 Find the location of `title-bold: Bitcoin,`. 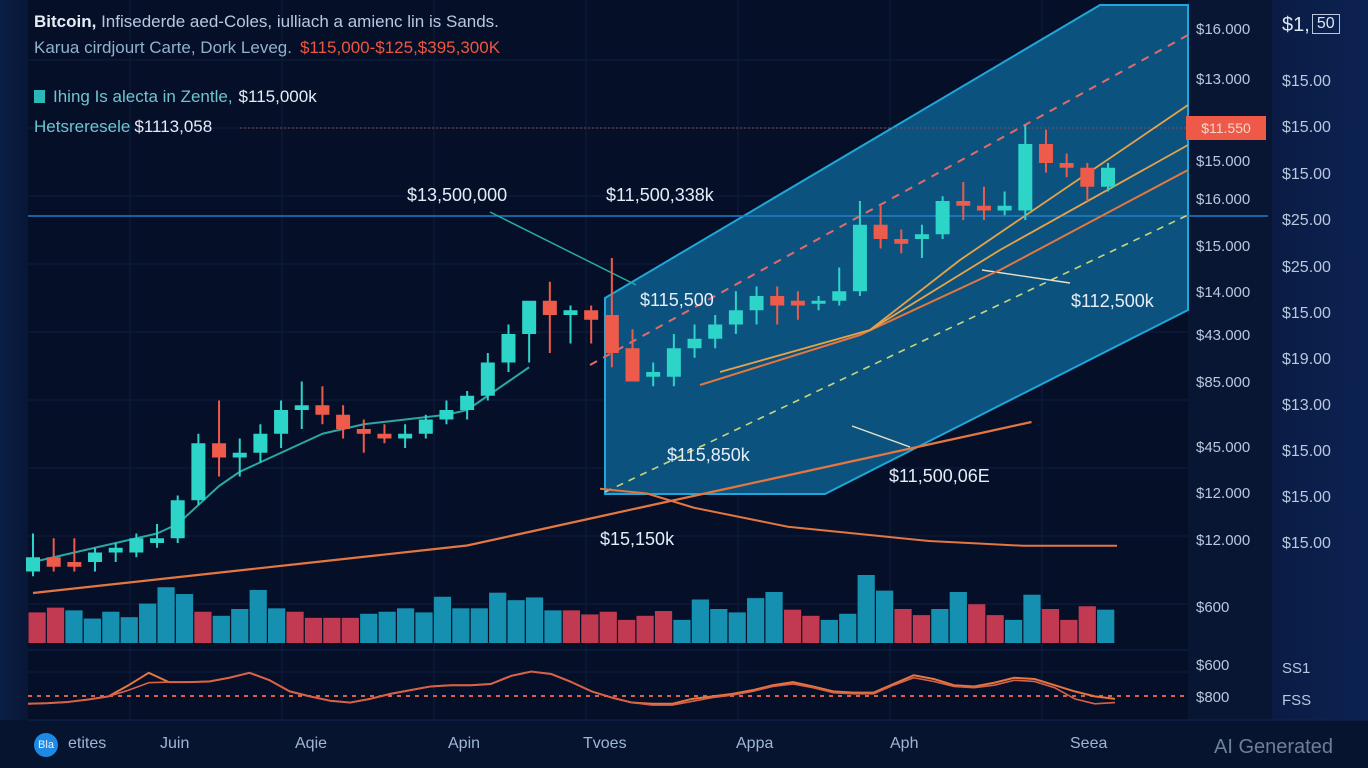

title-bold: Bitcoin, is located at coordinates (65, 21).